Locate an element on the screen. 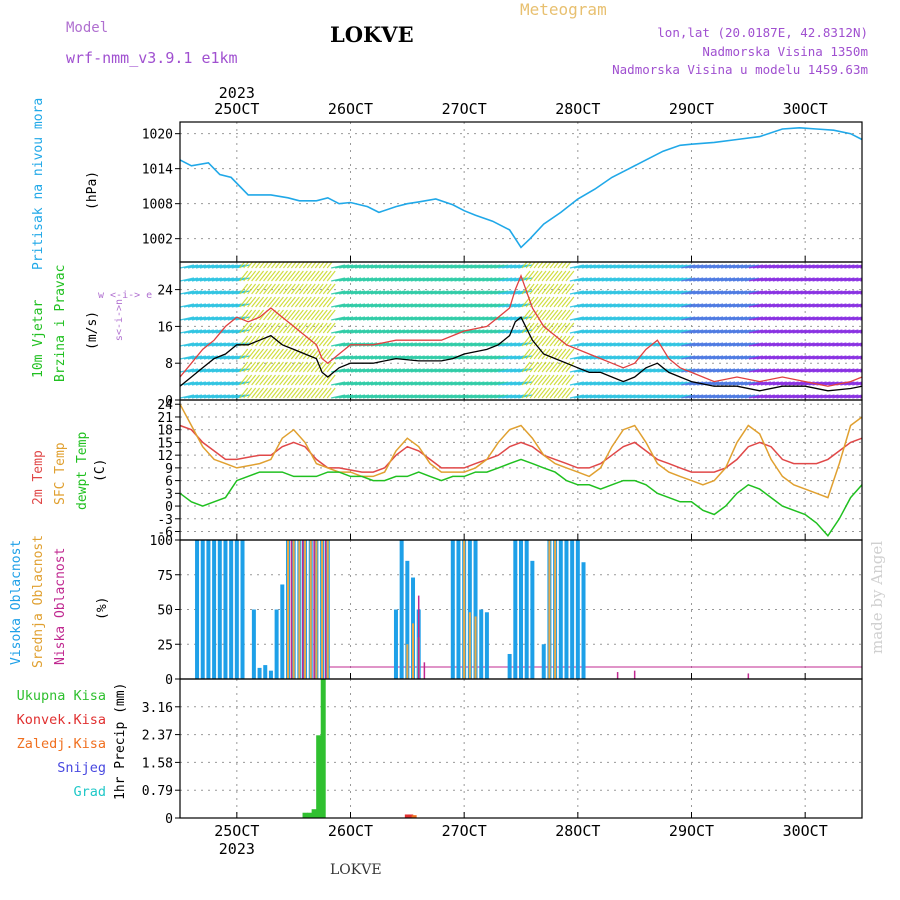 Image resolution: width=900 pixels, height=900 pixels. y-tick-label: 100 is located at coordinates (161, 541).